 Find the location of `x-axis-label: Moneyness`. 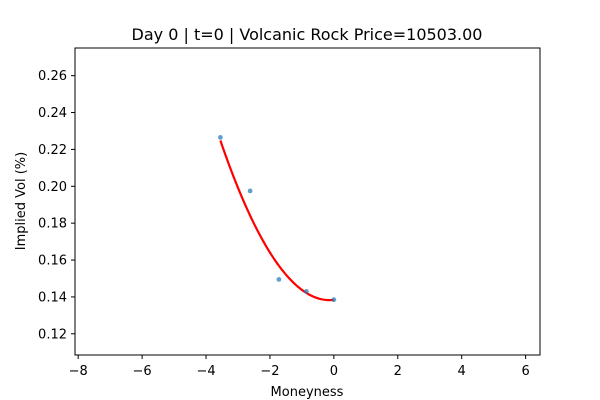

x-axis-label: Moneyness is located at coordinates (307, 392).